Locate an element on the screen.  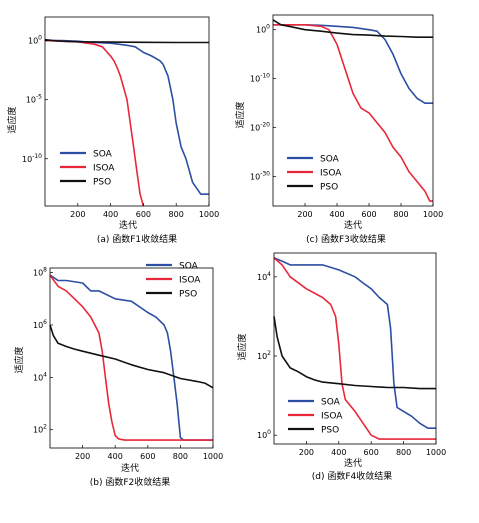
chart-caption: (b) 函数F2收敛结果 is located at coordinates (130, 482).